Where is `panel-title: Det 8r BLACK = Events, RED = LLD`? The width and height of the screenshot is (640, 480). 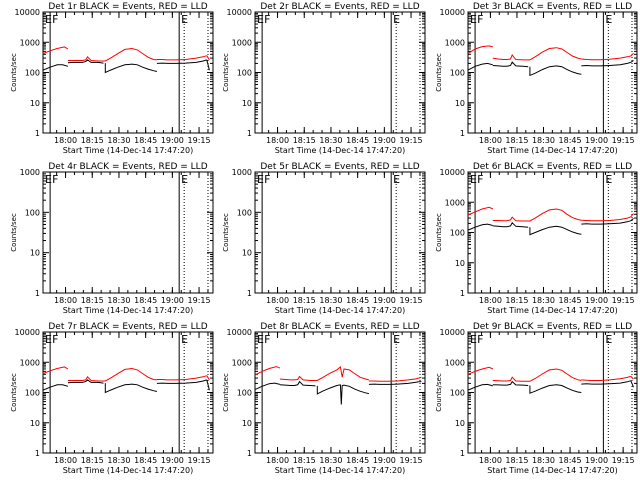 panel-title: Det 8r BLACK = Events, RED = LLD is located at coordinates (339, 327).